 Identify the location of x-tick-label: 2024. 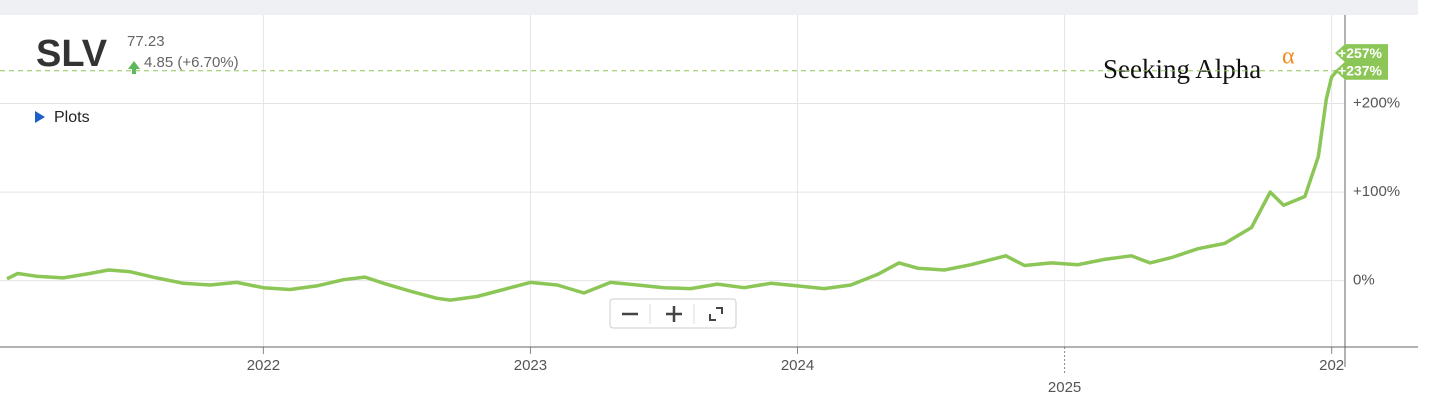
(797, 365).